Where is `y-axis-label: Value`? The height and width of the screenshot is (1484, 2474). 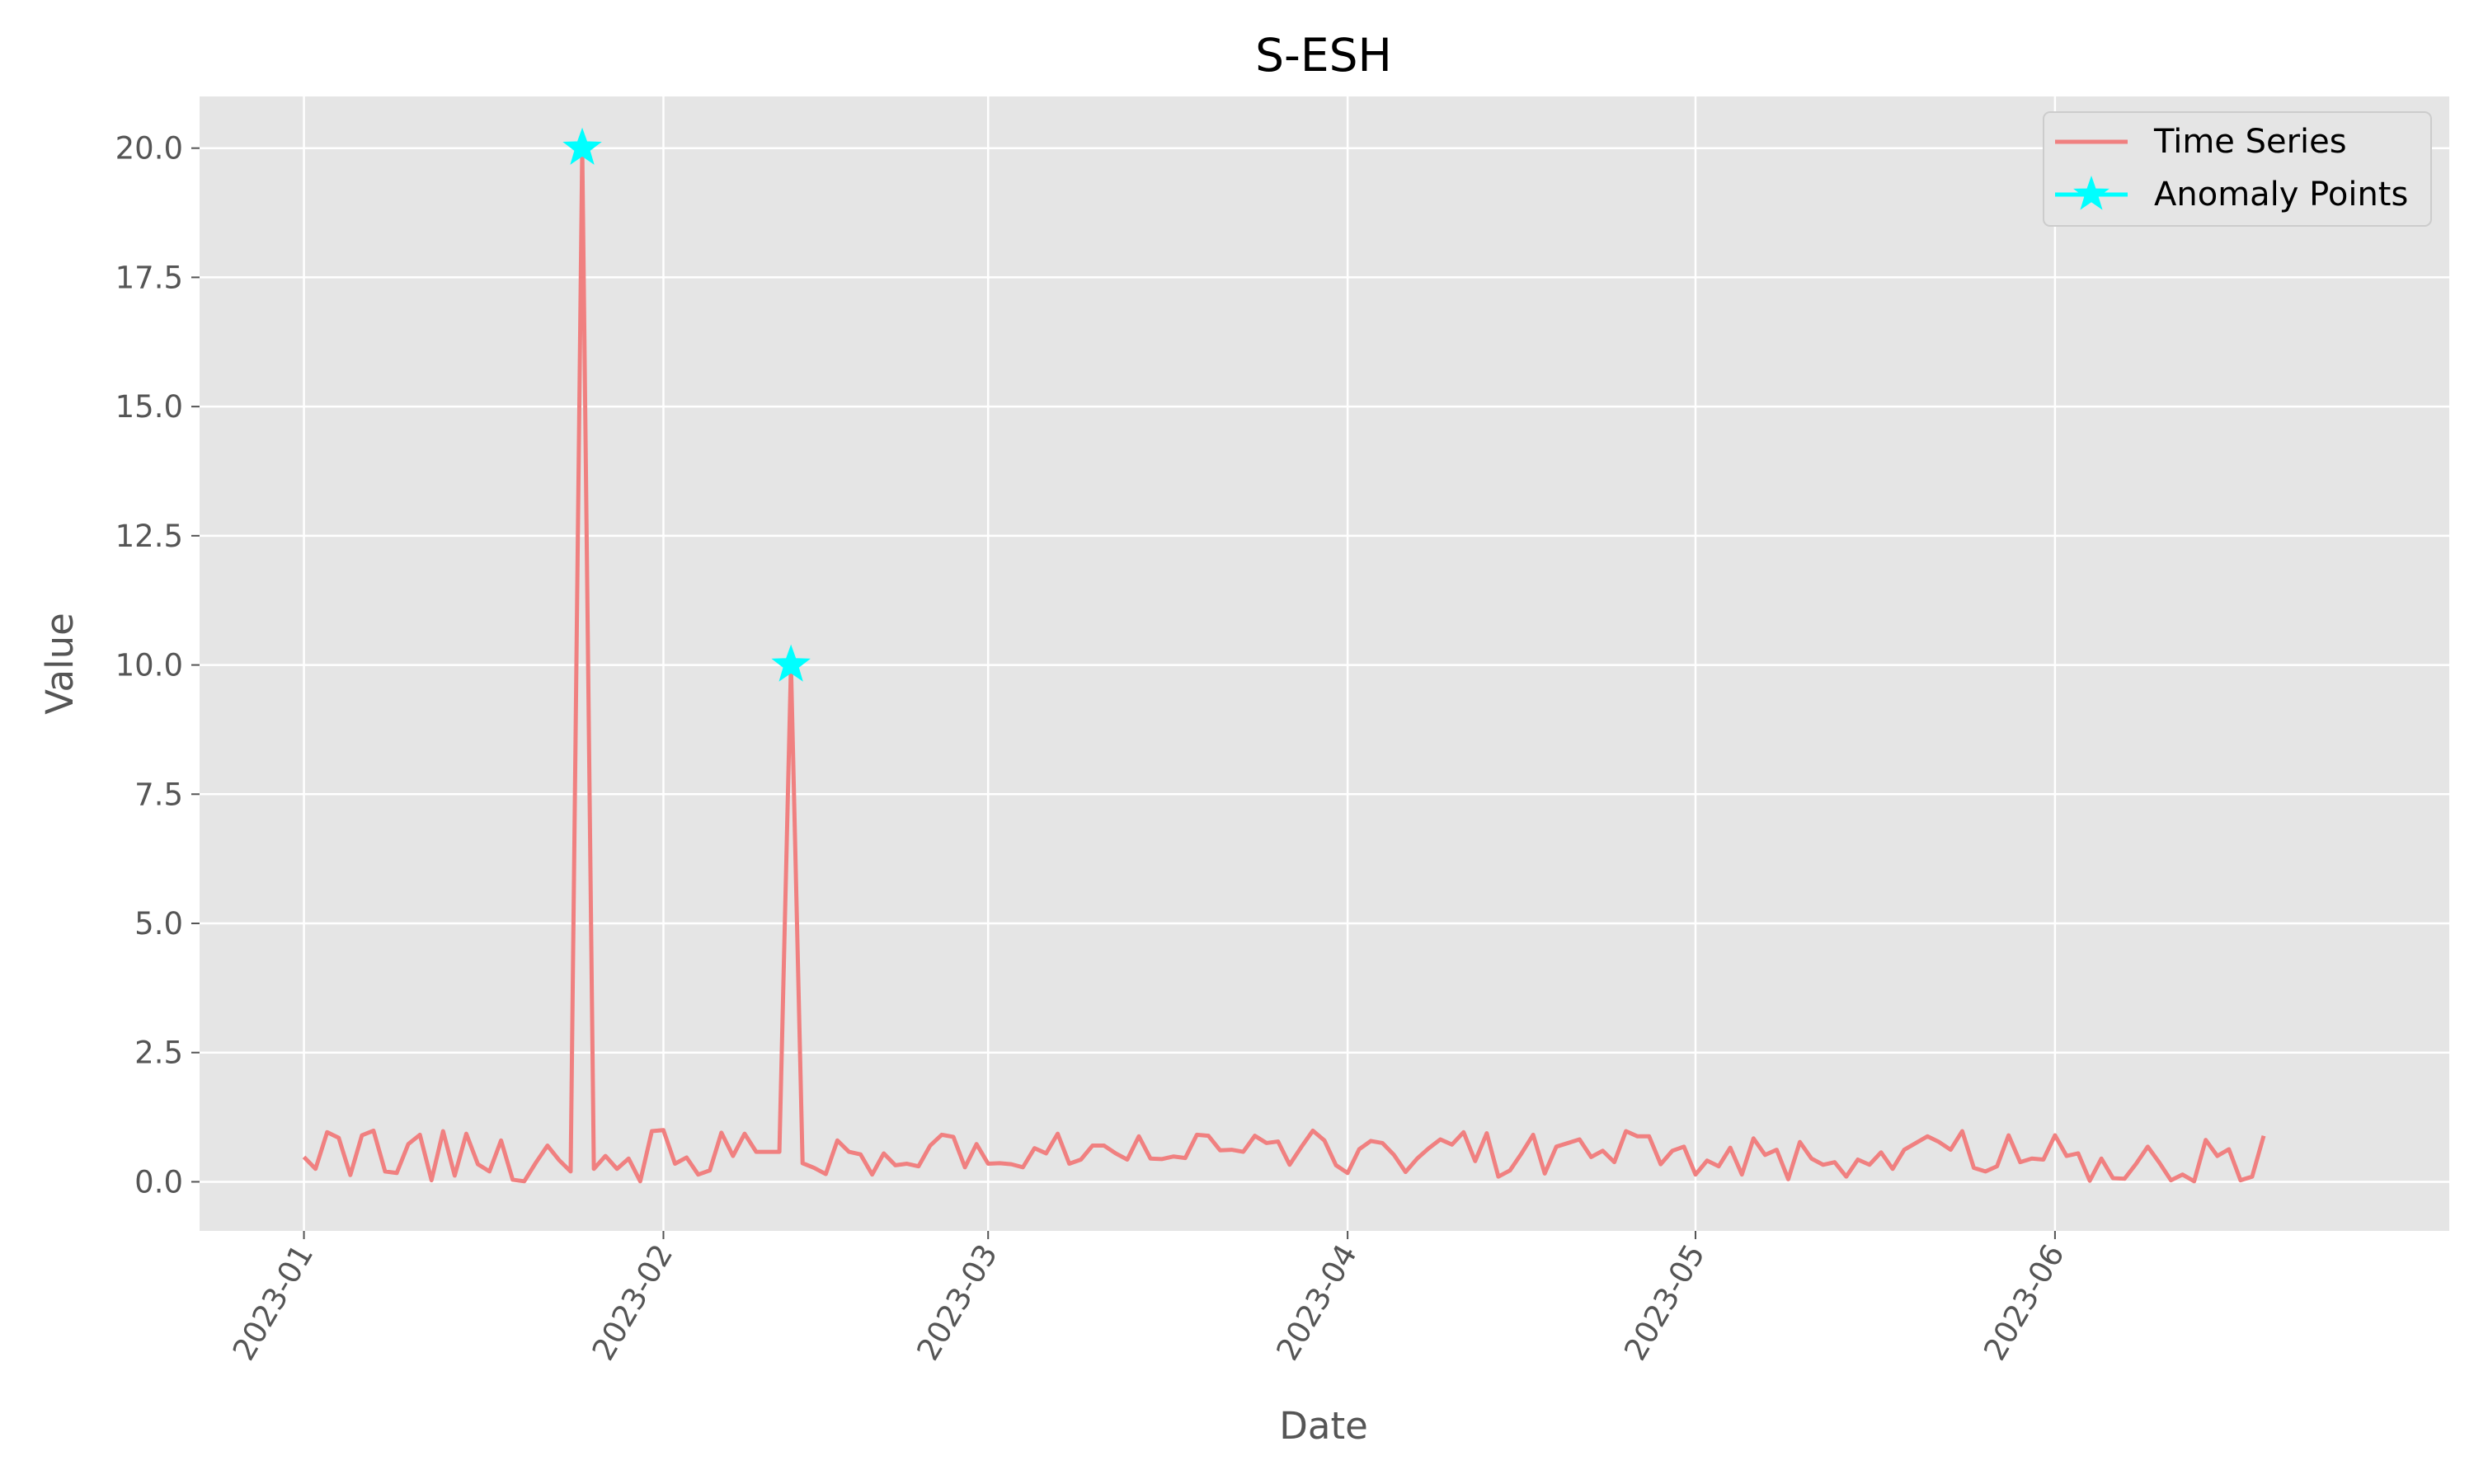 y-axis-label: Value is located at coordinates (60, 664).